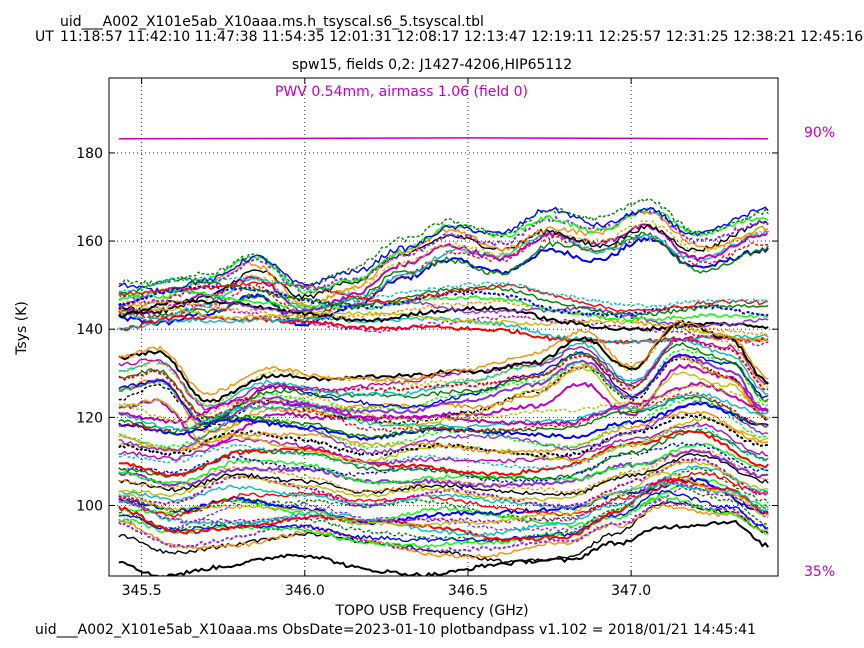 This screenshot has height=648, width=864. What do you see at coordinates (832, 37) in the screenshot?
I see `ut-time: 12:45:16` at bounding box center [832, 37].